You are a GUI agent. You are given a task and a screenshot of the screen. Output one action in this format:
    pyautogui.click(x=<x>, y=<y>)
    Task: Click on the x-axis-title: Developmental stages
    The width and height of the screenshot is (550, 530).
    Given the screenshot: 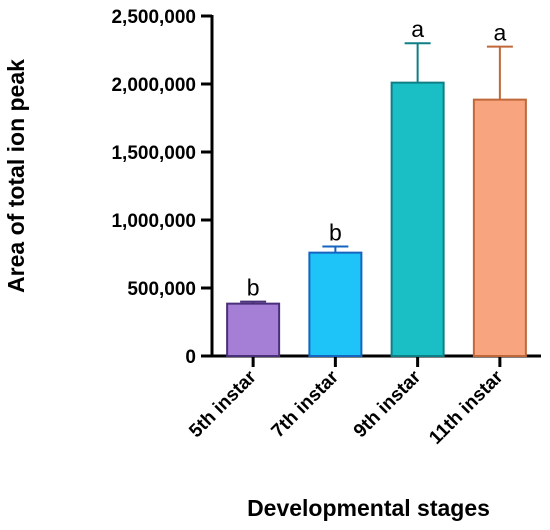 What is the action you would take?
    pyautogui.click(x=368, y=508)
    